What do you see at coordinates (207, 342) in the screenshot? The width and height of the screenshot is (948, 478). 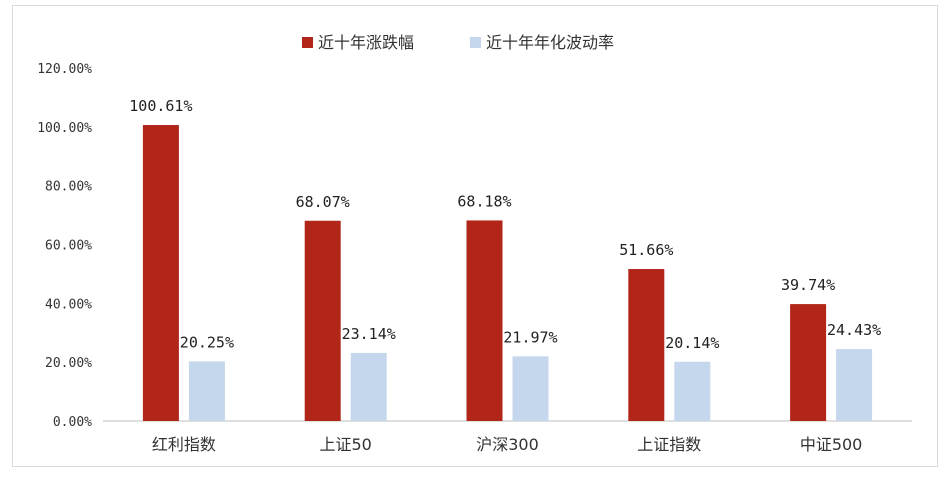 I see `data-label-series2: 20.25%` at bounding box center [207, 342].